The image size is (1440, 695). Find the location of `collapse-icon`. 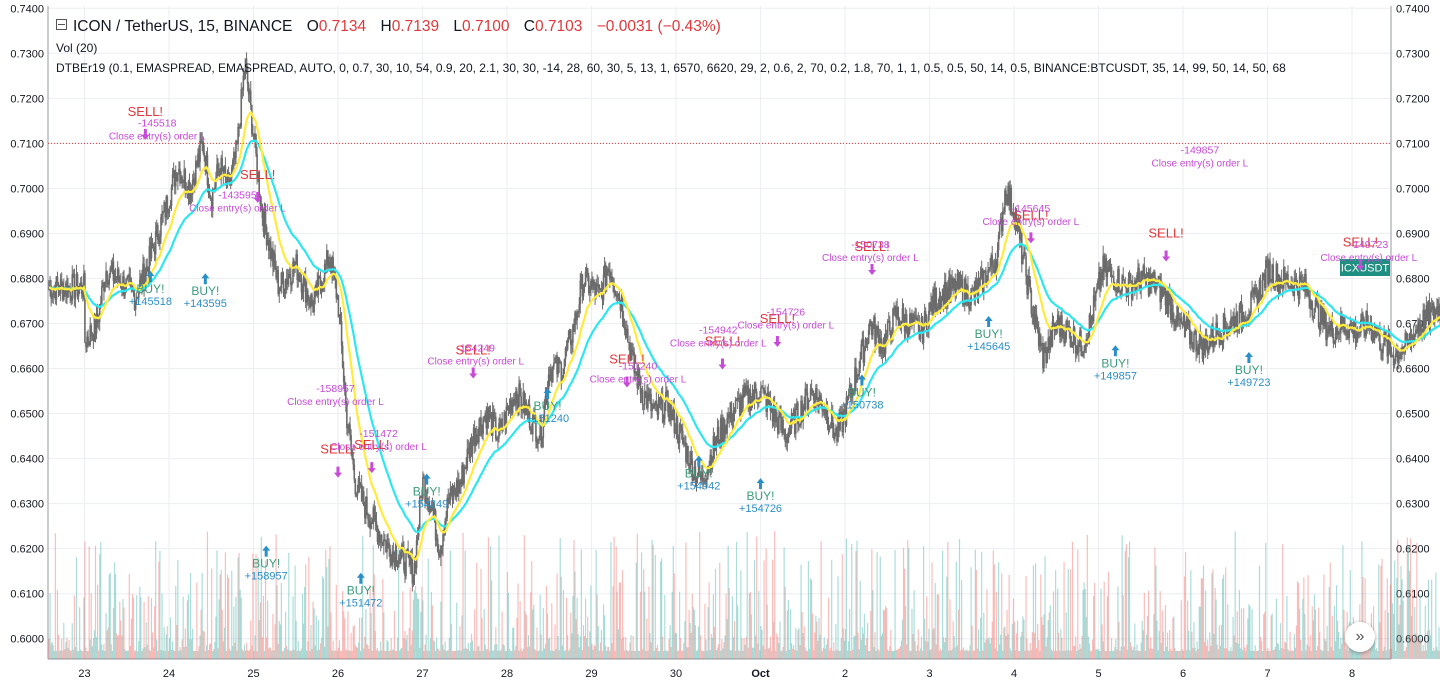

collapse-icon is located at coordinates (61, 24).